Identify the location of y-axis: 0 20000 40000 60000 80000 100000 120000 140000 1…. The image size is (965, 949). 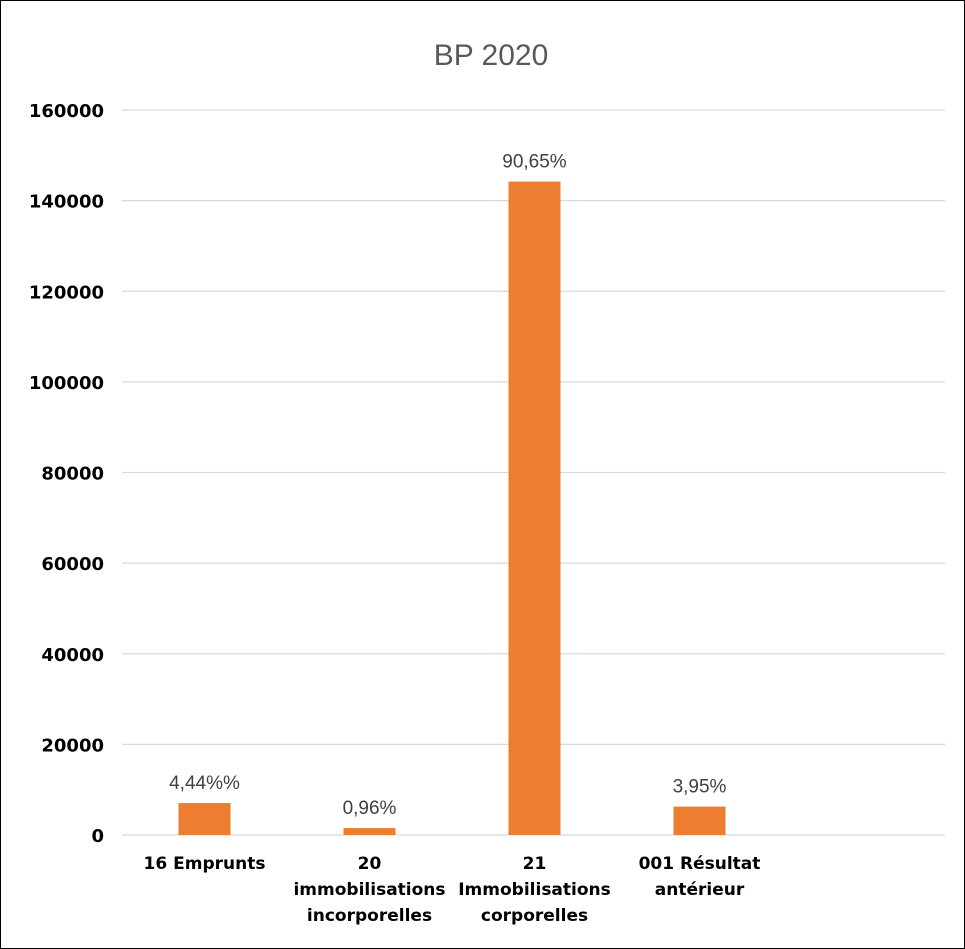
(66, 474).